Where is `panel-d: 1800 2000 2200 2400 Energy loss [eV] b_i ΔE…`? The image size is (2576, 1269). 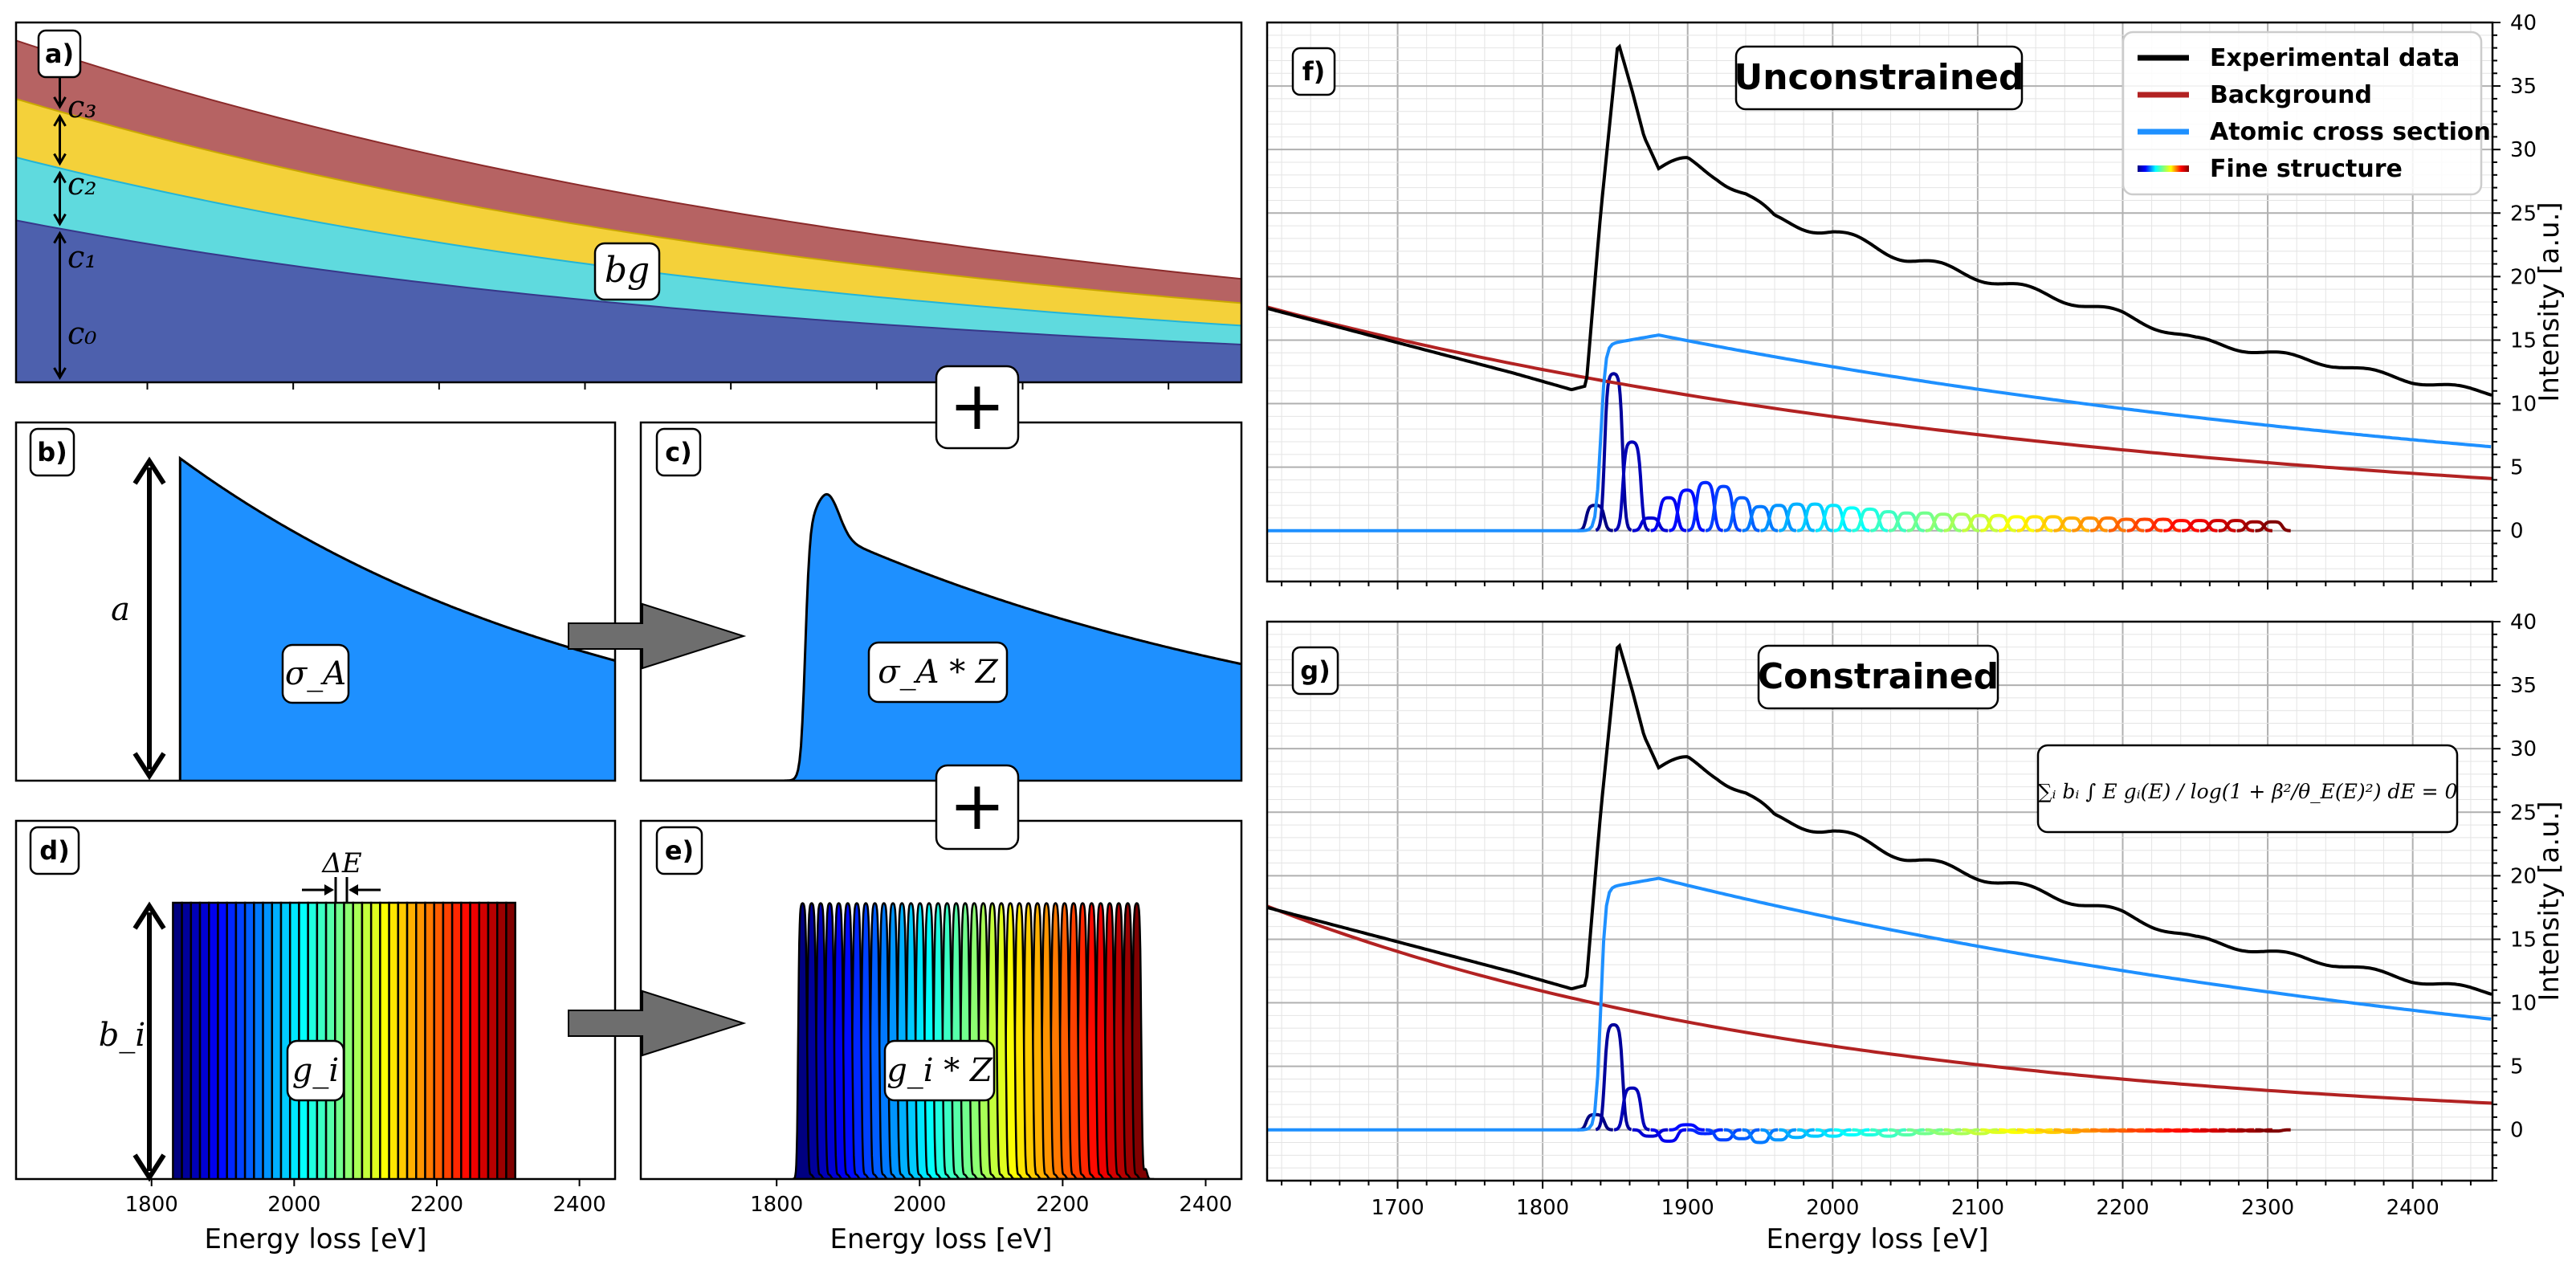
panel-d: 1800 2000 2200 2400 Energy loss [eV] b_i ΔE… is located at coordinates (315, 1037).